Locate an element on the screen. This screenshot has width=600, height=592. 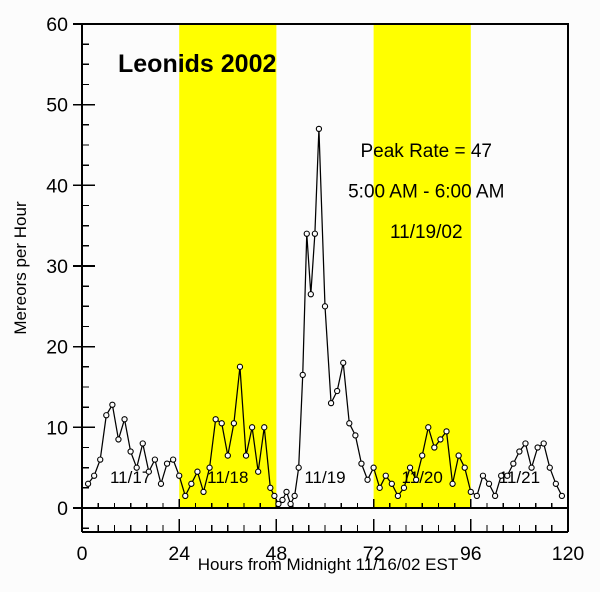
y-tick-label: 60 is located at coordinates (57, 25).